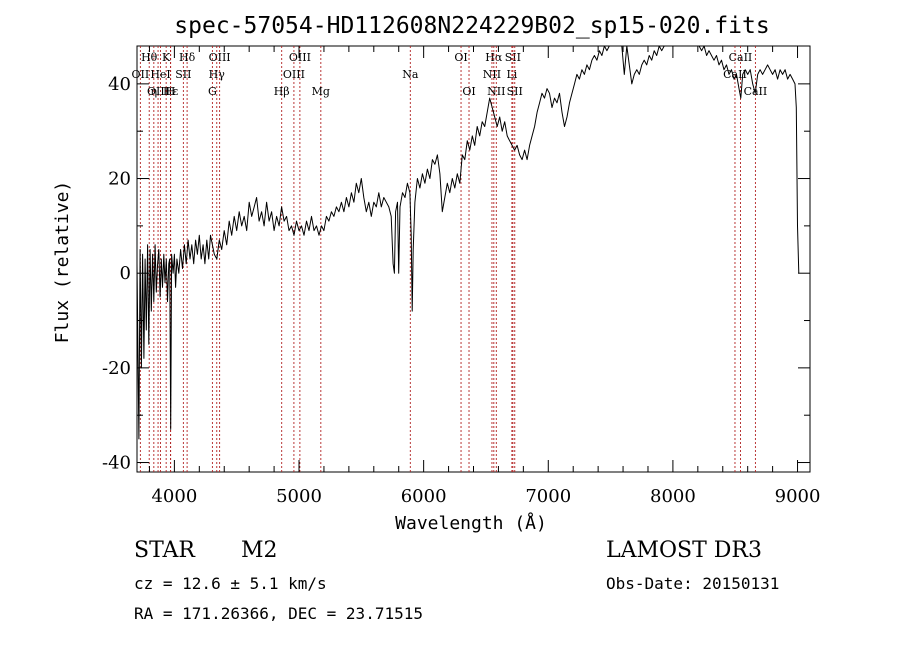  What do you see at coordinates (693, 583) in the screenshot?
I see `observation-date: Obs-Date: 20150131` at bounding box center [693, 583].